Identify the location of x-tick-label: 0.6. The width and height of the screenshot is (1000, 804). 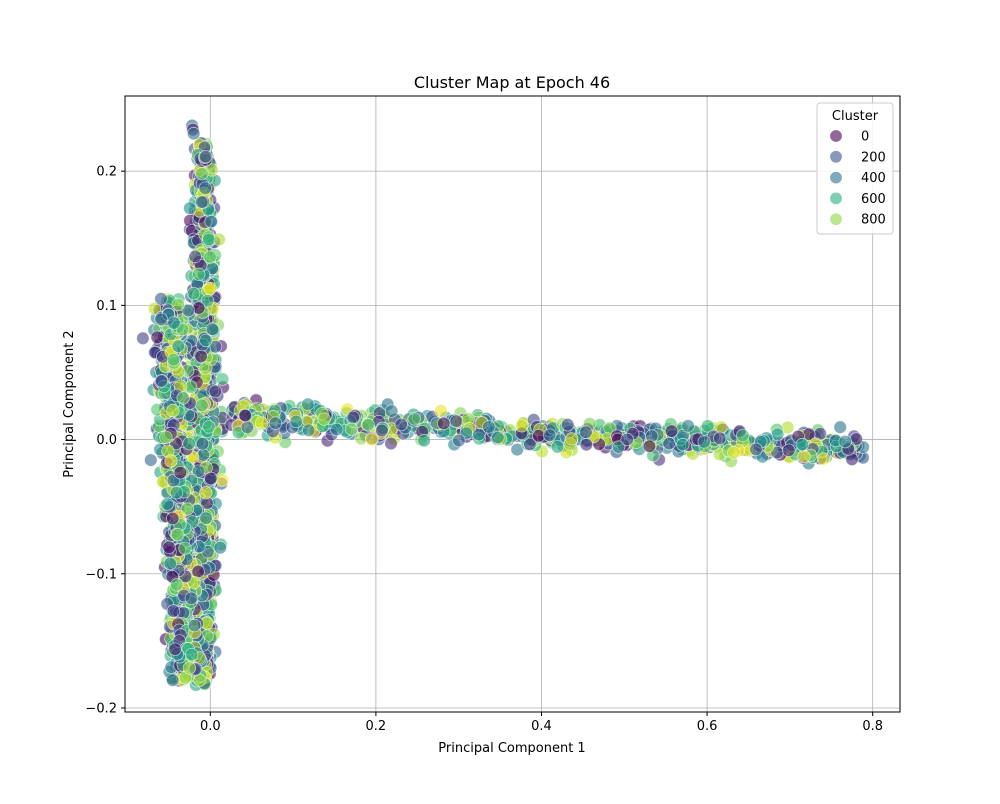
(707, 726).